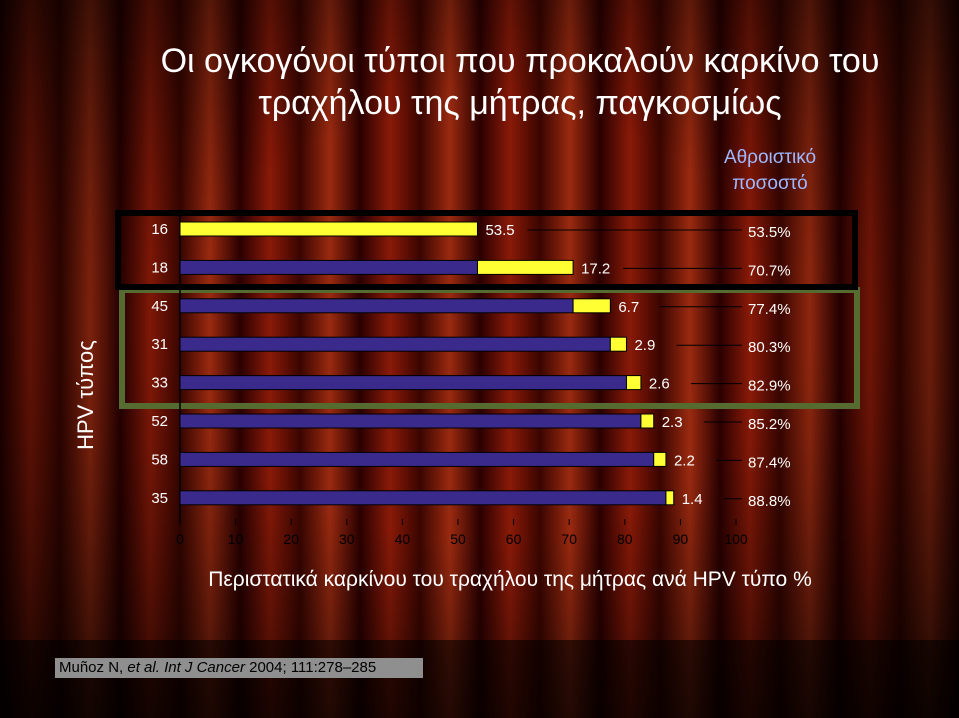 The width and height of the screenshot is (959, 718). What do you see at coordinates (159, 459) in the screenshot?
I see `category-label: 58` at bounding box center [159, 459].